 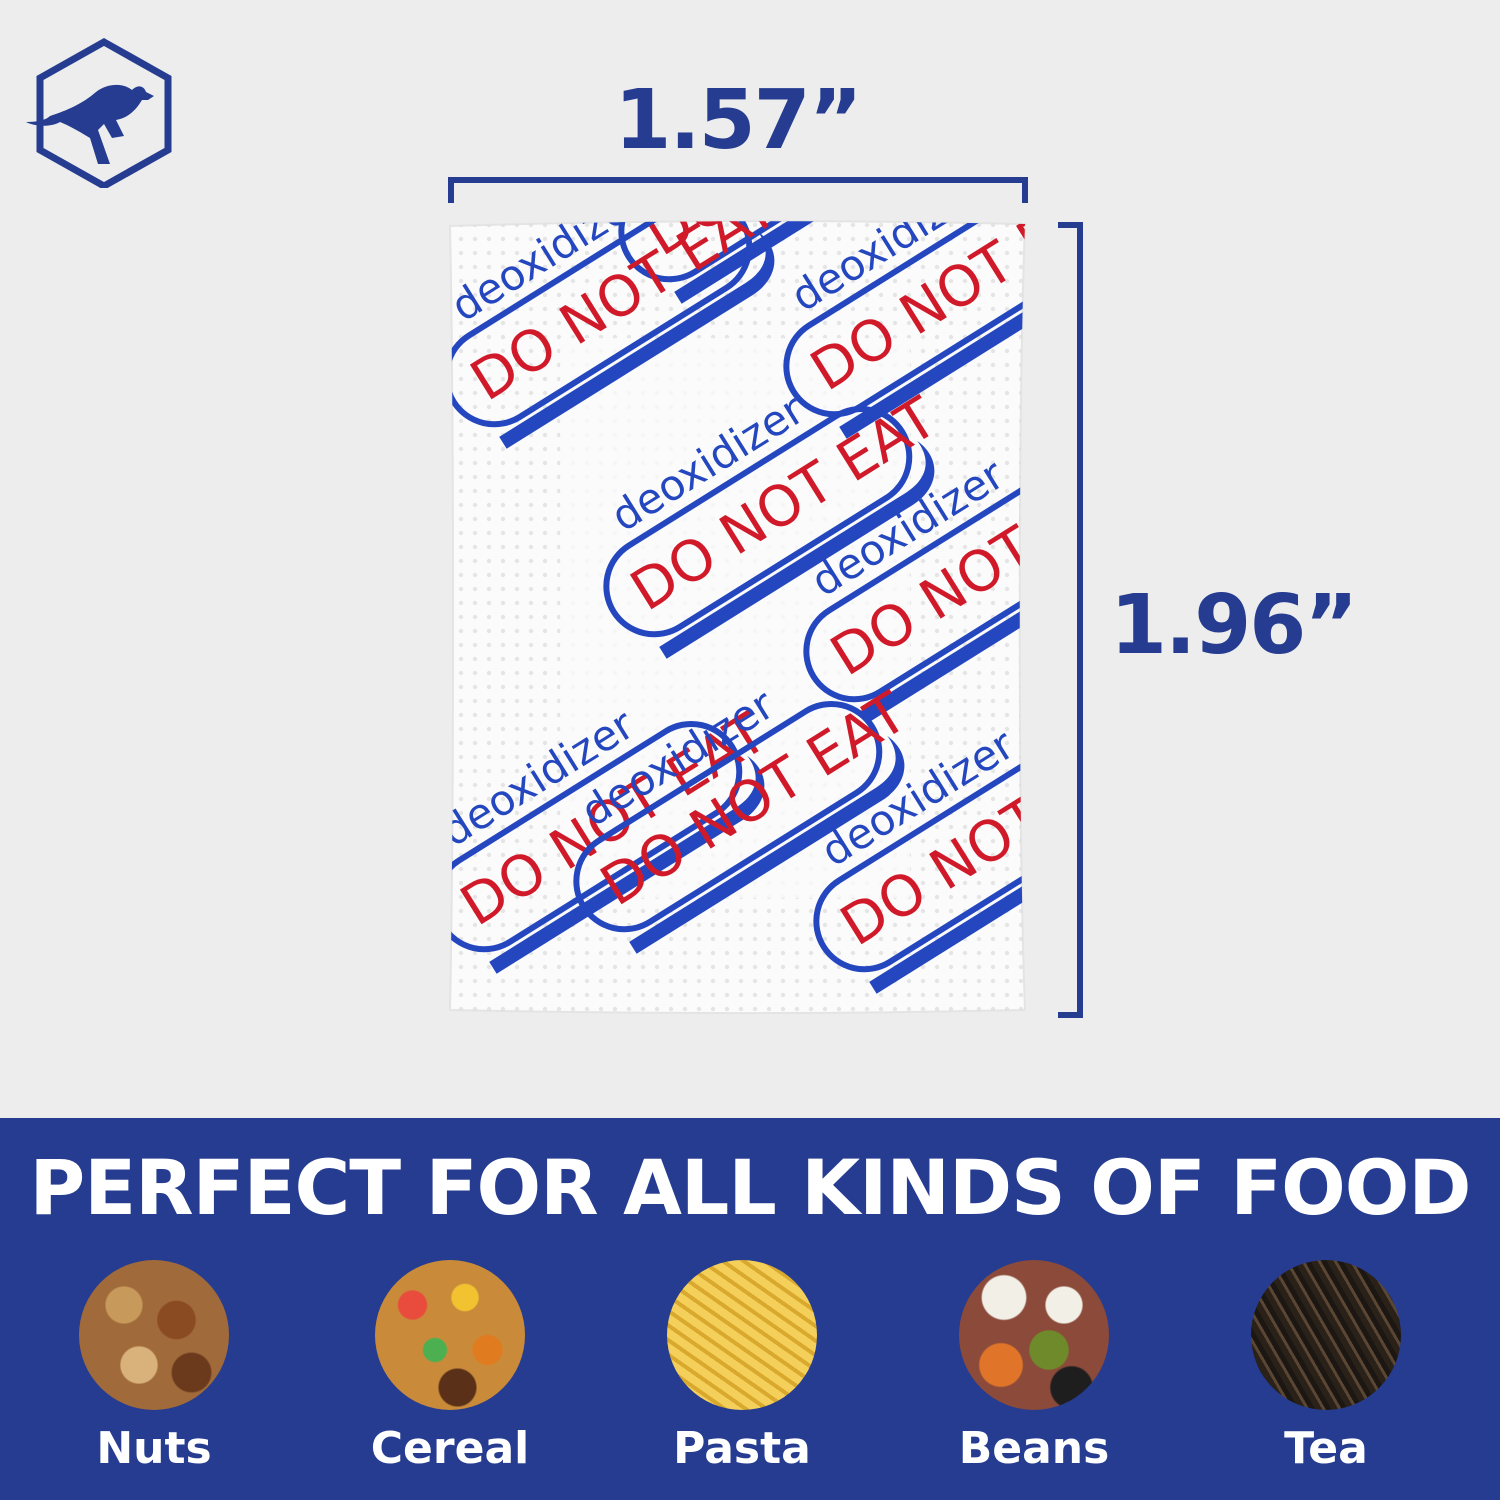 I want to click on cereal-icon, so click(x=450, y=1335).